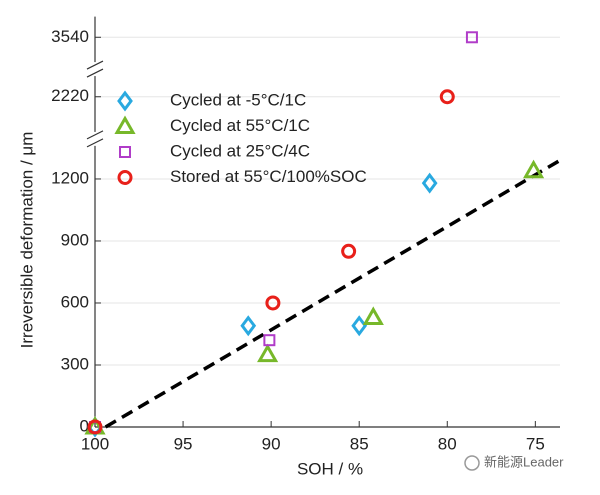 The image size is (600, 495). What do you see at coordinates (75, 301) in the screenshot?
I see `y-tick-label: 600` at bounding box center [75, 301].